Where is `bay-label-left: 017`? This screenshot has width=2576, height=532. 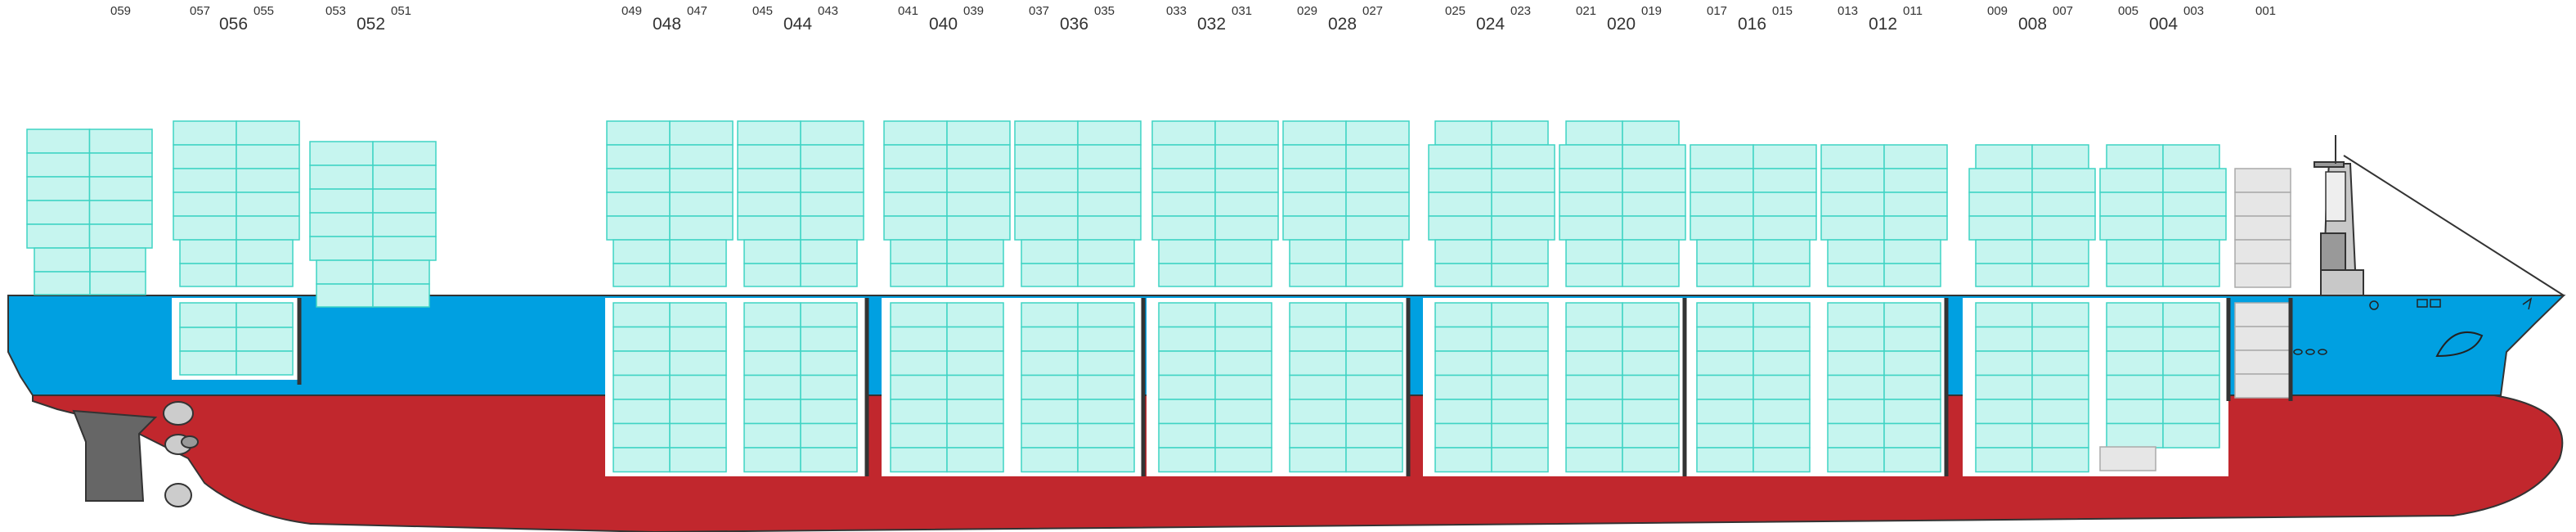
bay-label-left: 017 is located at coordinates (1717, 11).